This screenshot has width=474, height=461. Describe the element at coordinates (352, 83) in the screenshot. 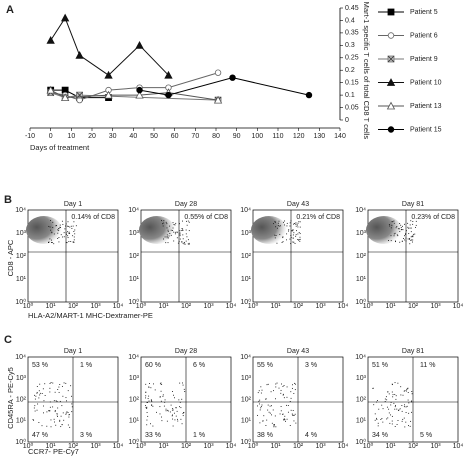

I see `y-tick-label: 0.15` at that location.